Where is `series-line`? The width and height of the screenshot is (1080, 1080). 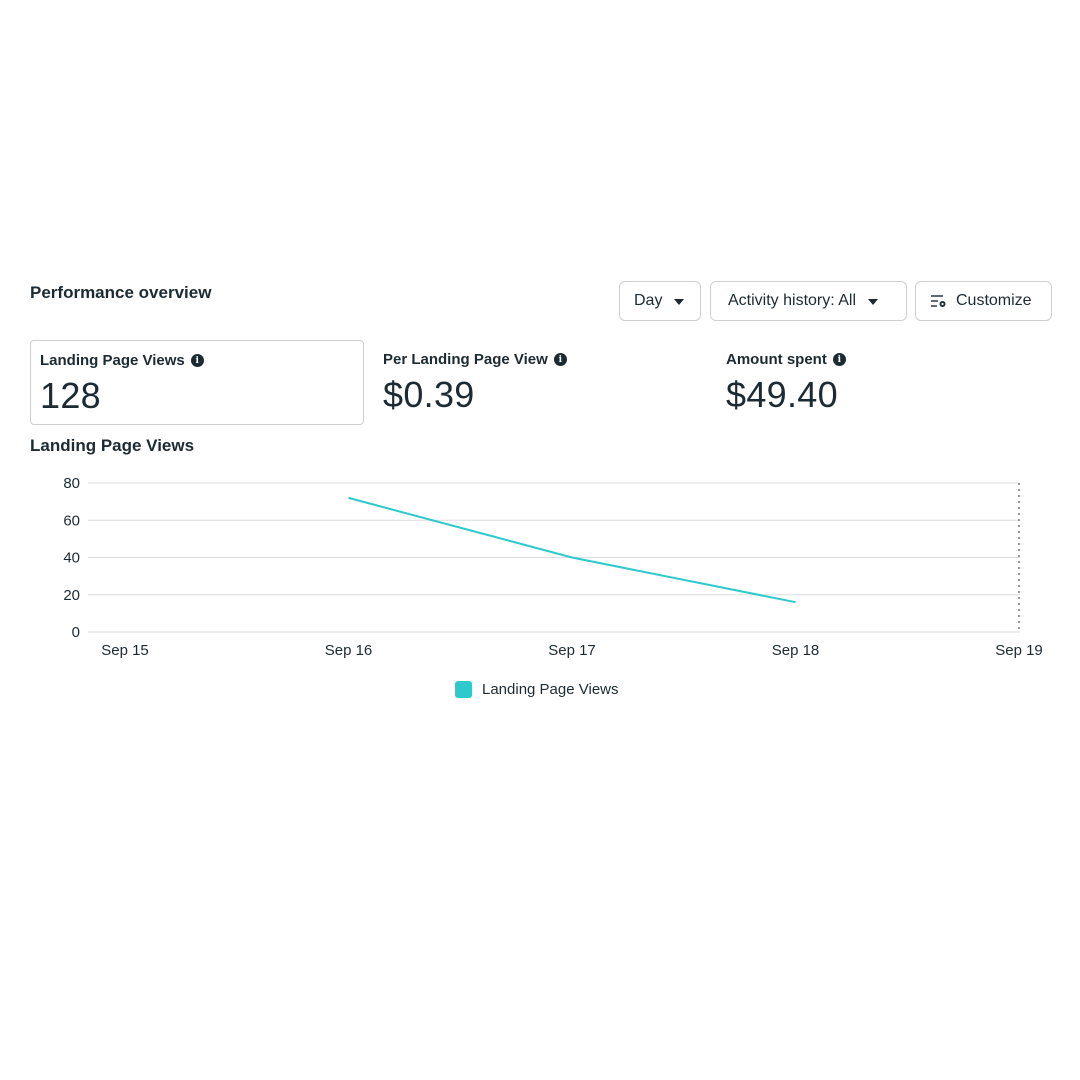 series-line is located at coordinates (572, 550).